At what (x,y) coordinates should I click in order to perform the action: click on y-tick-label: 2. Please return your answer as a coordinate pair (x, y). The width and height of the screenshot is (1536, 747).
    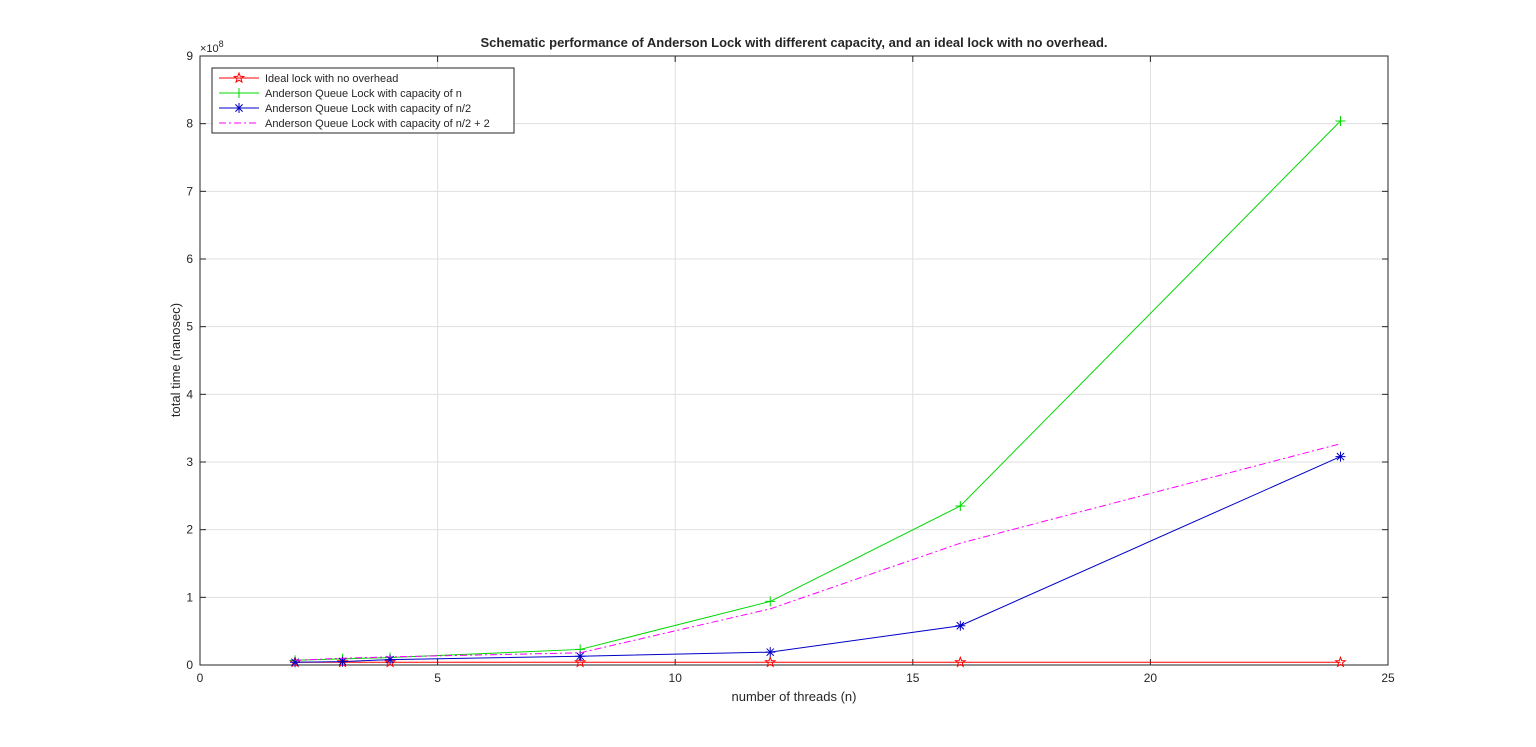
    Looking at the image, I should click on (189, 530).